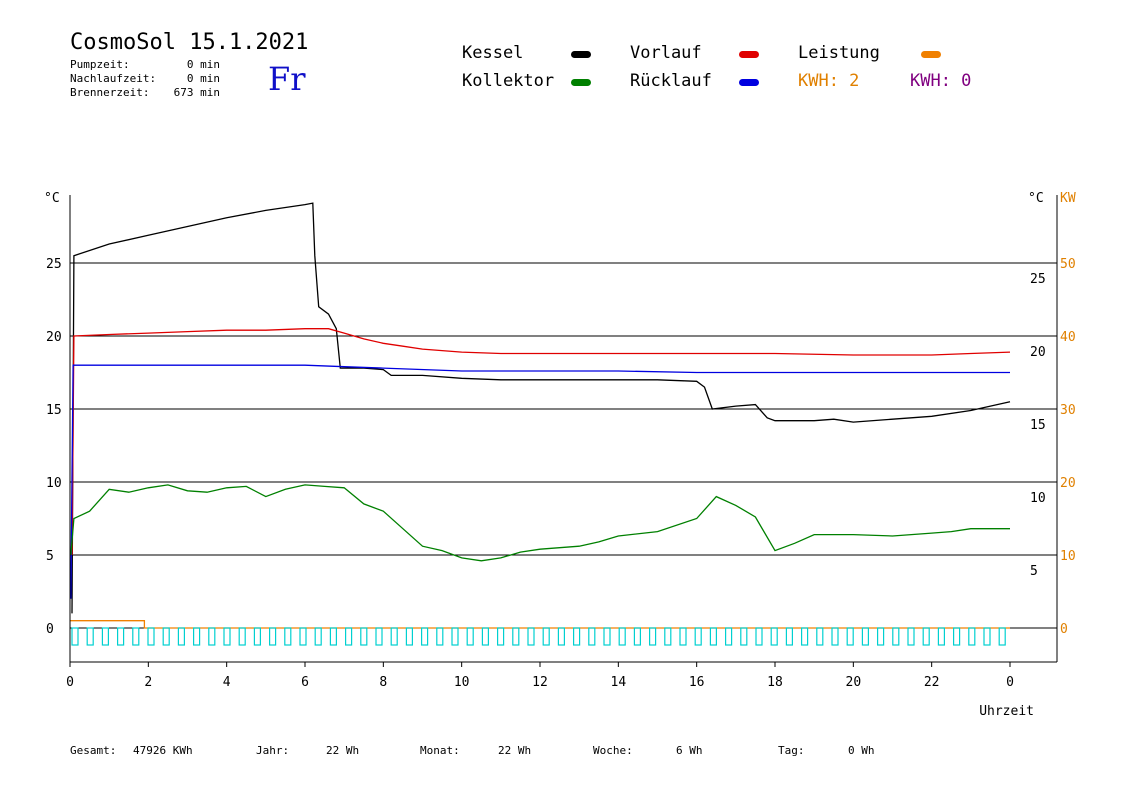  What do you see at coordinates (581, 82) in the screenshot?
I see `legend-kollektor-swatch` at bounding box center [581, 82].